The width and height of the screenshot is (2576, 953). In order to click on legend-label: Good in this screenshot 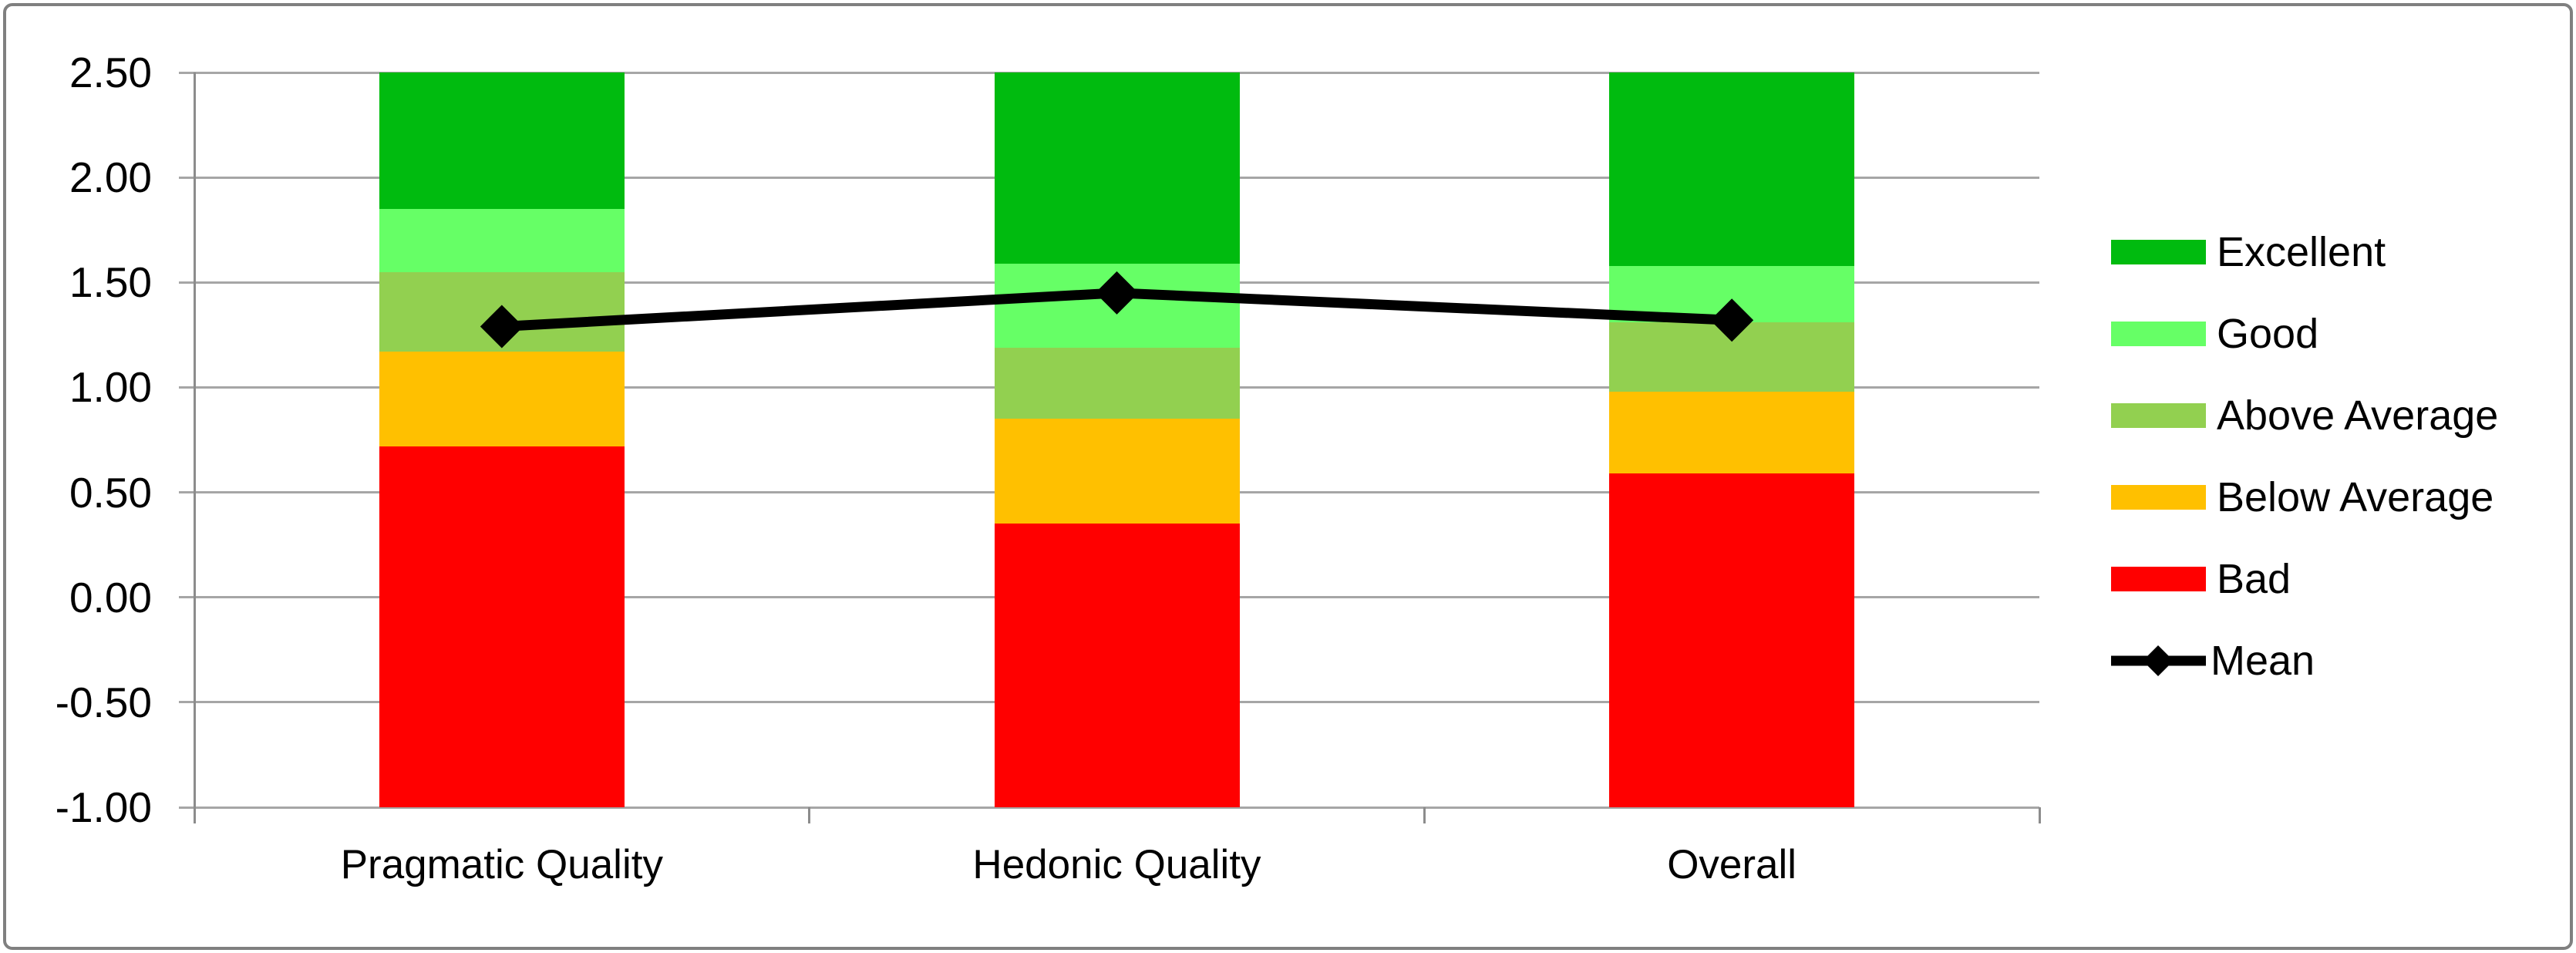, I will do `click(2268, 334)`.